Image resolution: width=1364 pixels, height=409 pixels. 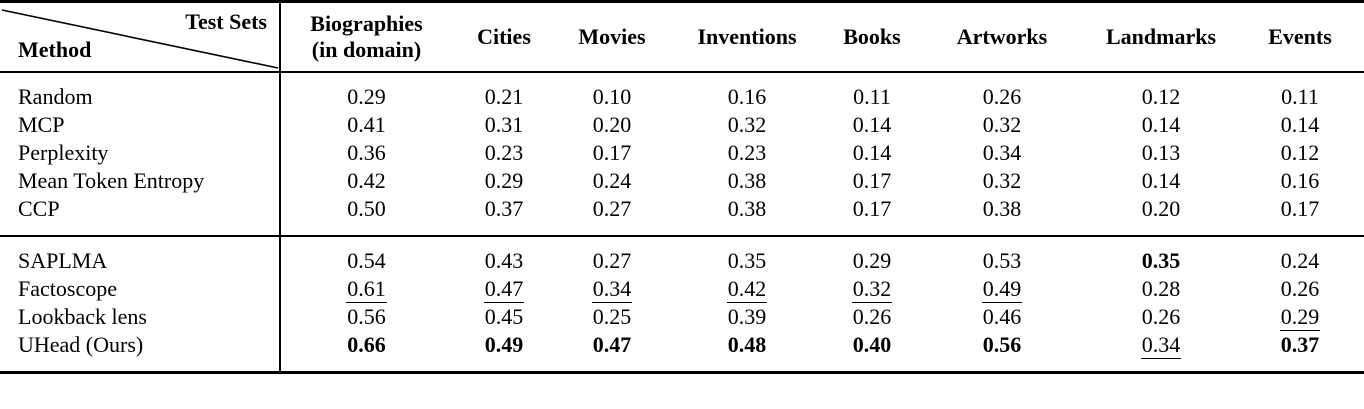 I want to click on score-value: 0.10, so click(x=612, y=96).